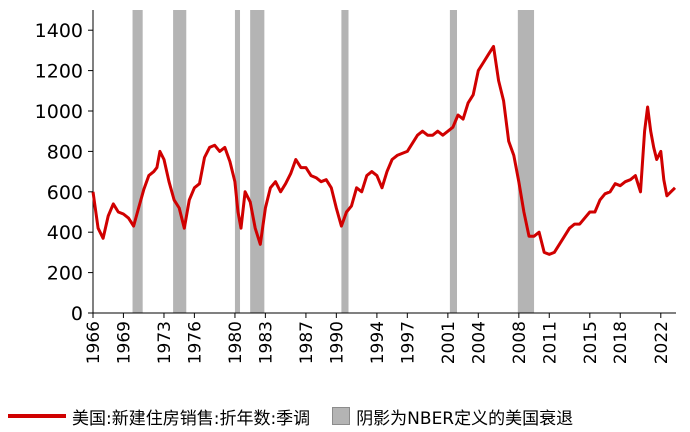 The image size is (690, 432). I want to click on x-tick-label: 1973, so click(165, 342).